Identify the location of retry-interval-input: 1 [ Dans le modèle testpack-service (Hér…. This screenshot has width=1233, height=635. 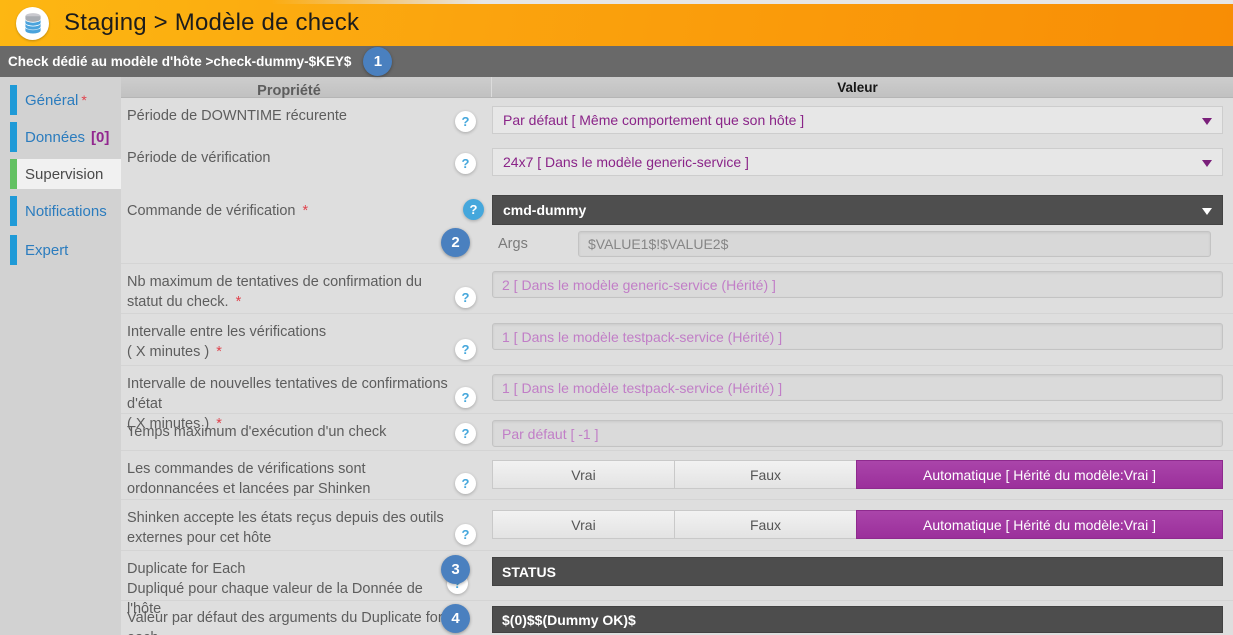
(857, 387).